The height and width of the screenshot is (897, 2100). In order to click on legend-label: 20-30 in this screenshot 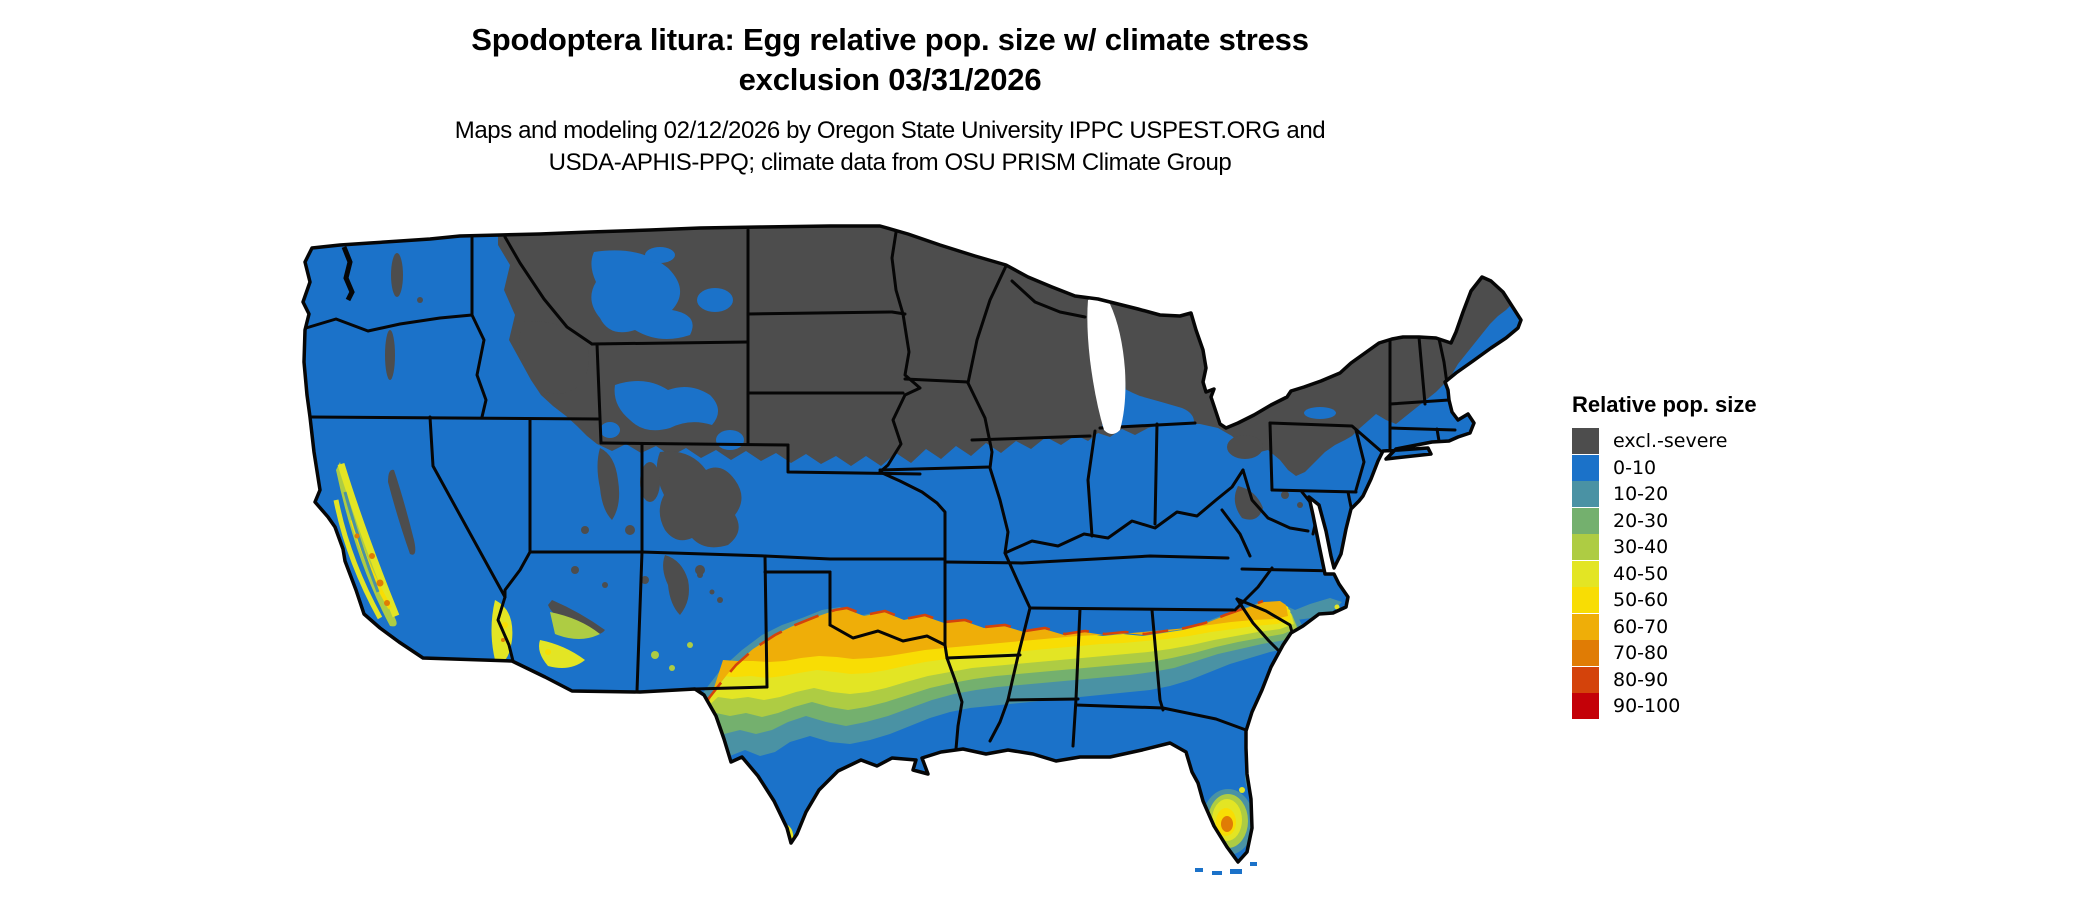, I will do `click(1641, 520)`.